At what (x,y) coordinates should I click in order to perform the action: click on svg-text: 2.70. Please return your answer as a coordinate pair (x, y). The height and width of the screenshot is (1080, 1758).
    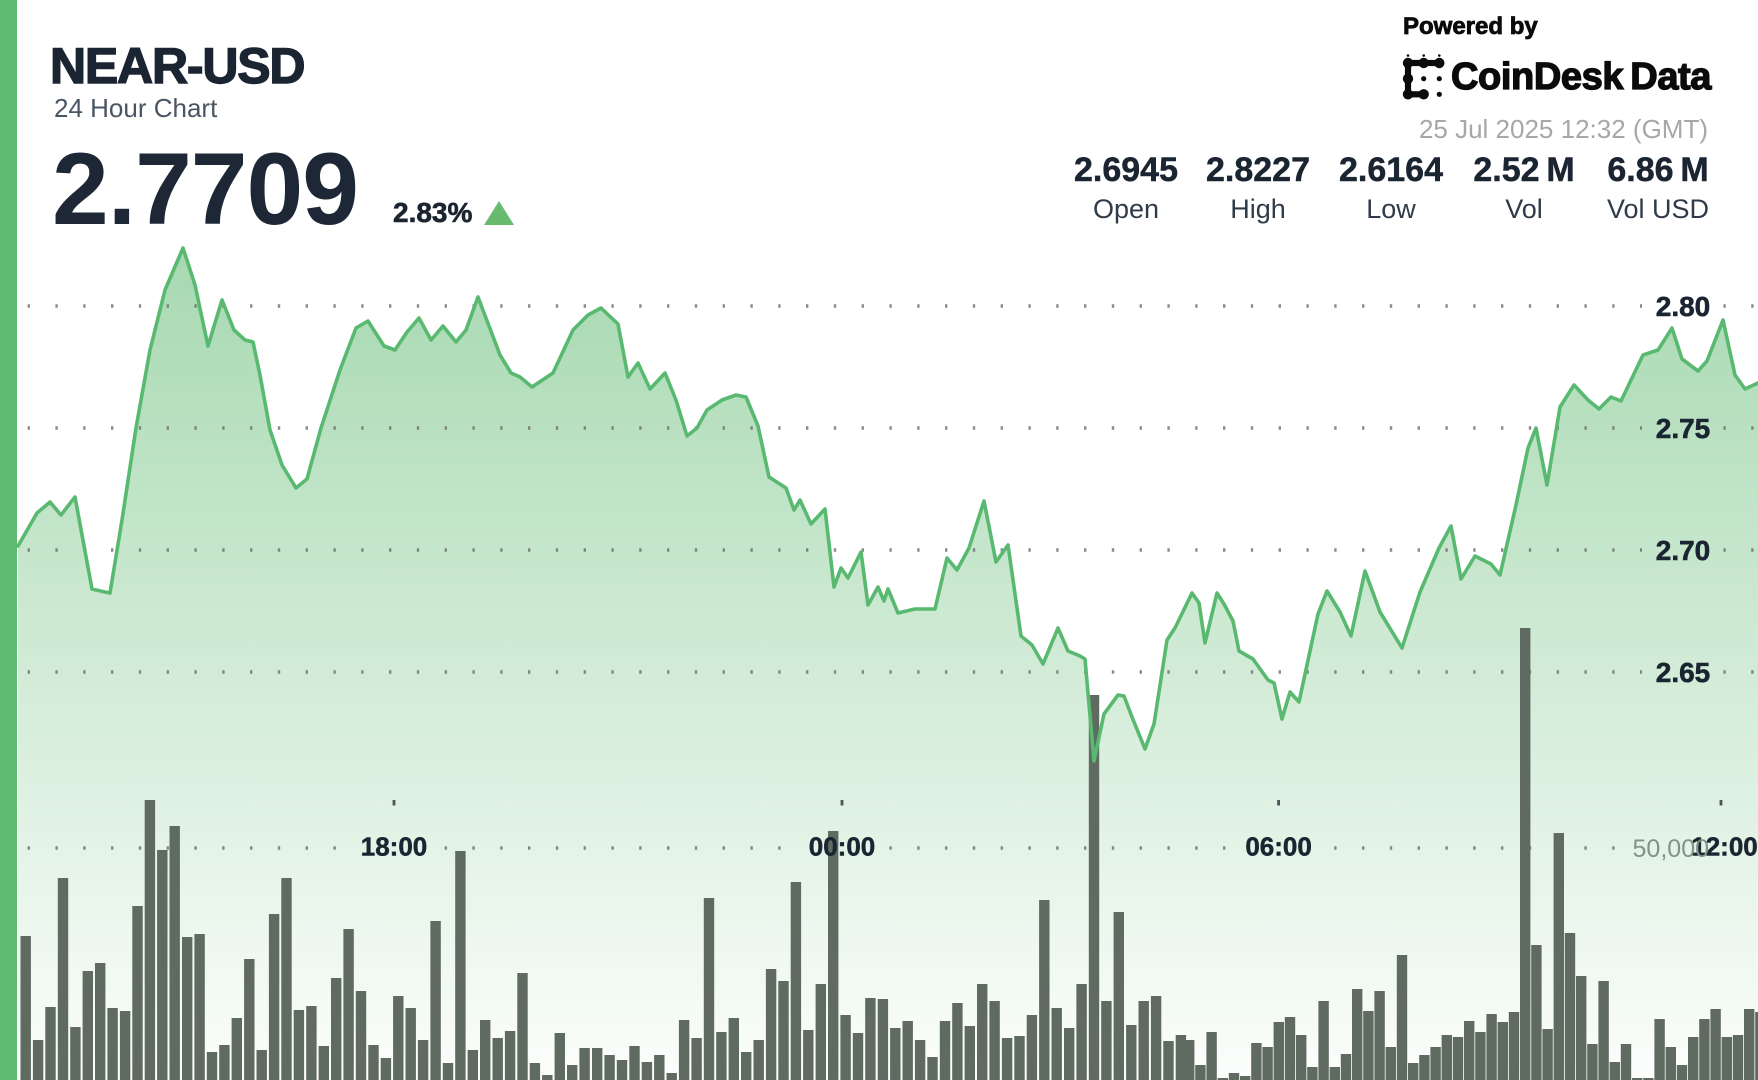
    Looking at the image, I should click on (1683, 550).